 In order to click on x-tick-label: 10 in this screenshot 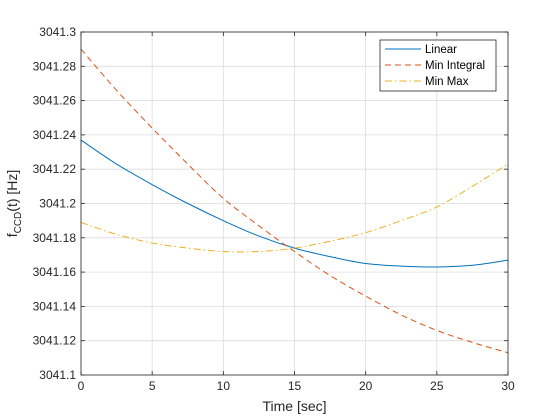, I will do `click(224, 386)`.